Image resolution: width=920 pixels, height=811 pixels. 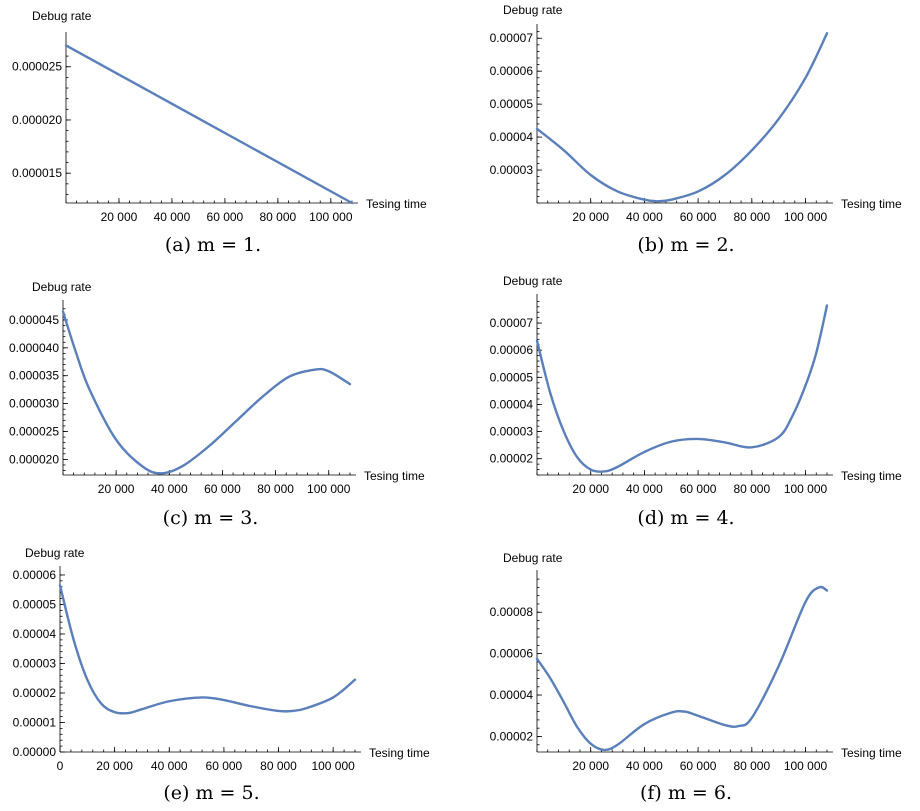 I want to click on panel-caption: (b) m = 2., so click(x=685, y=245).